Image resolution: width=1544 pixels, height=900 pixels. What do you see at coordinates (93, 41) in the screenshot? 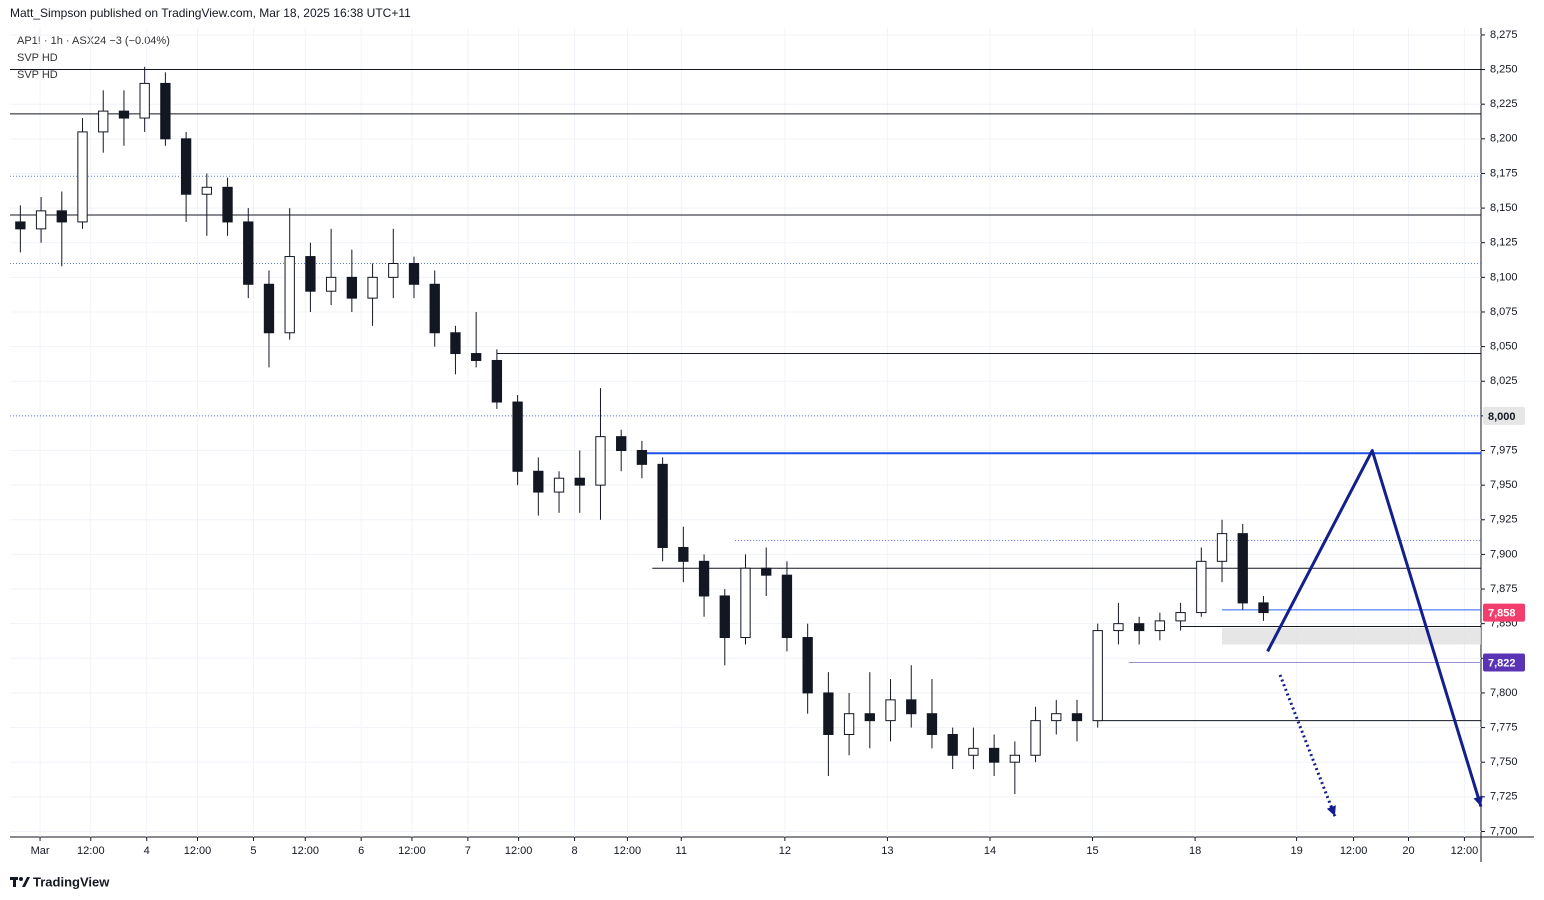
I see `symbol-legend: AP1! · 1h · ASX24 −3 (−0.04%)` at bounding box center [93, 41].